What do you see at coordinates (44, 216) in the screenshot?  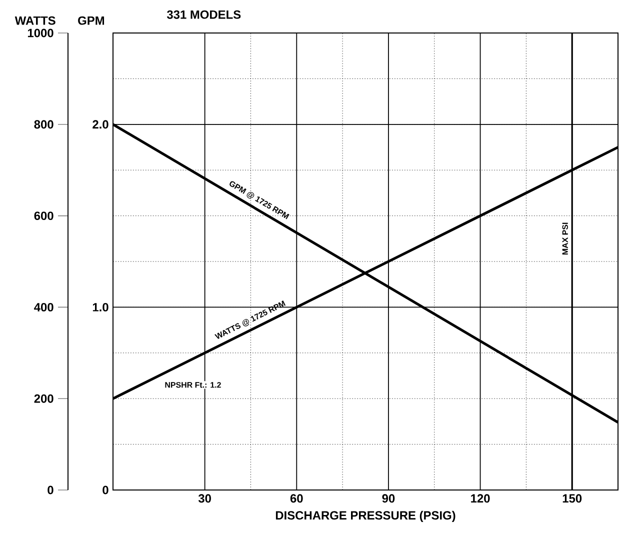 I see `y-tick-label: 600` at bounding box center [44, 216].